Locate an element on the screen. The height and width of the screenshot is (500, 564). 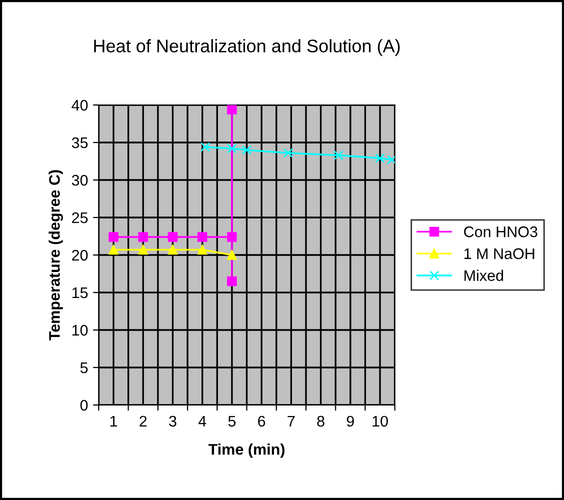
legend-label: 1 M NaOH is located at coordinates (499, 254).